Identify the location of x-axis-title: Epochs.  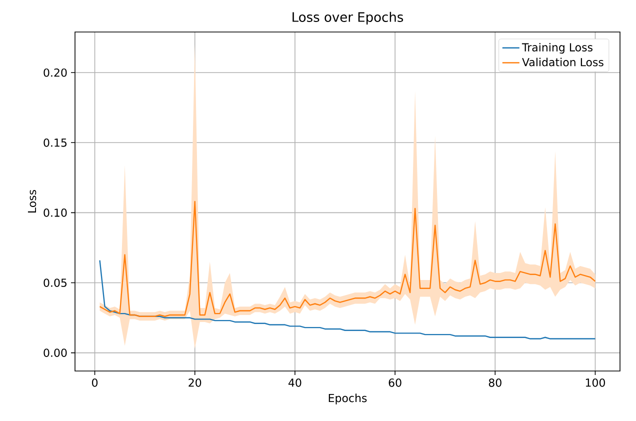
(347, 399).